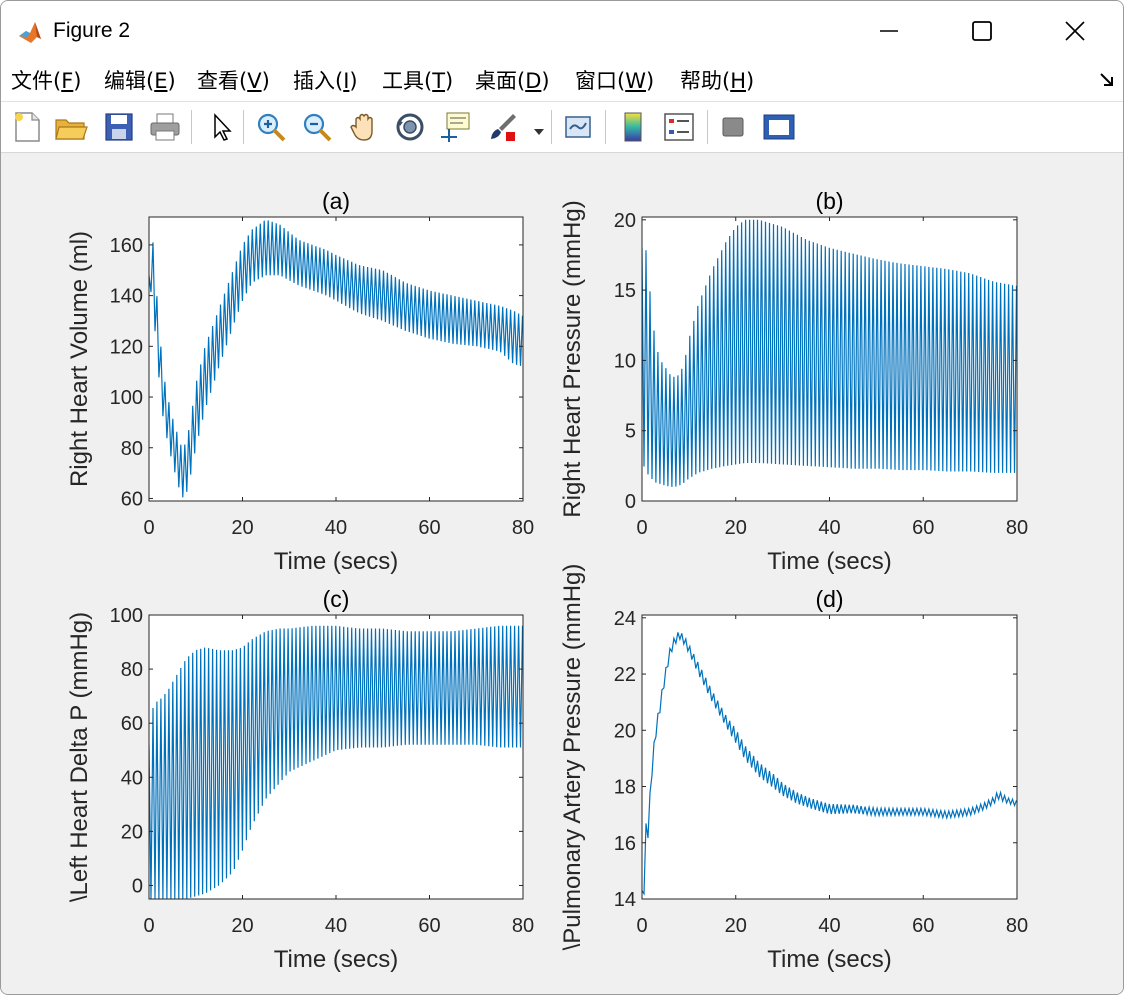  I want to click on select-arrow-icon, so click(221, 127).